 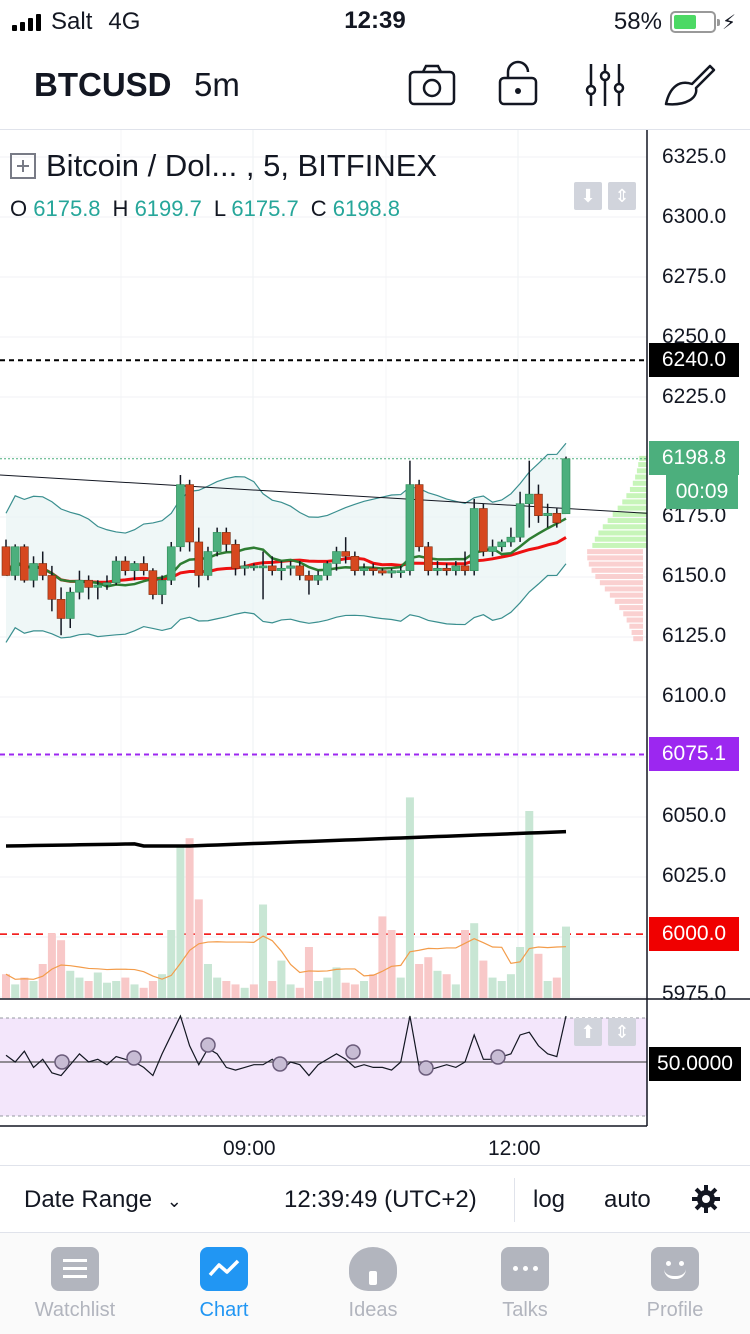 What do you see at coordinates (694, 815) in the screenshot?
I see `price-tick: 6050.0` at bounding box center [694, 815].